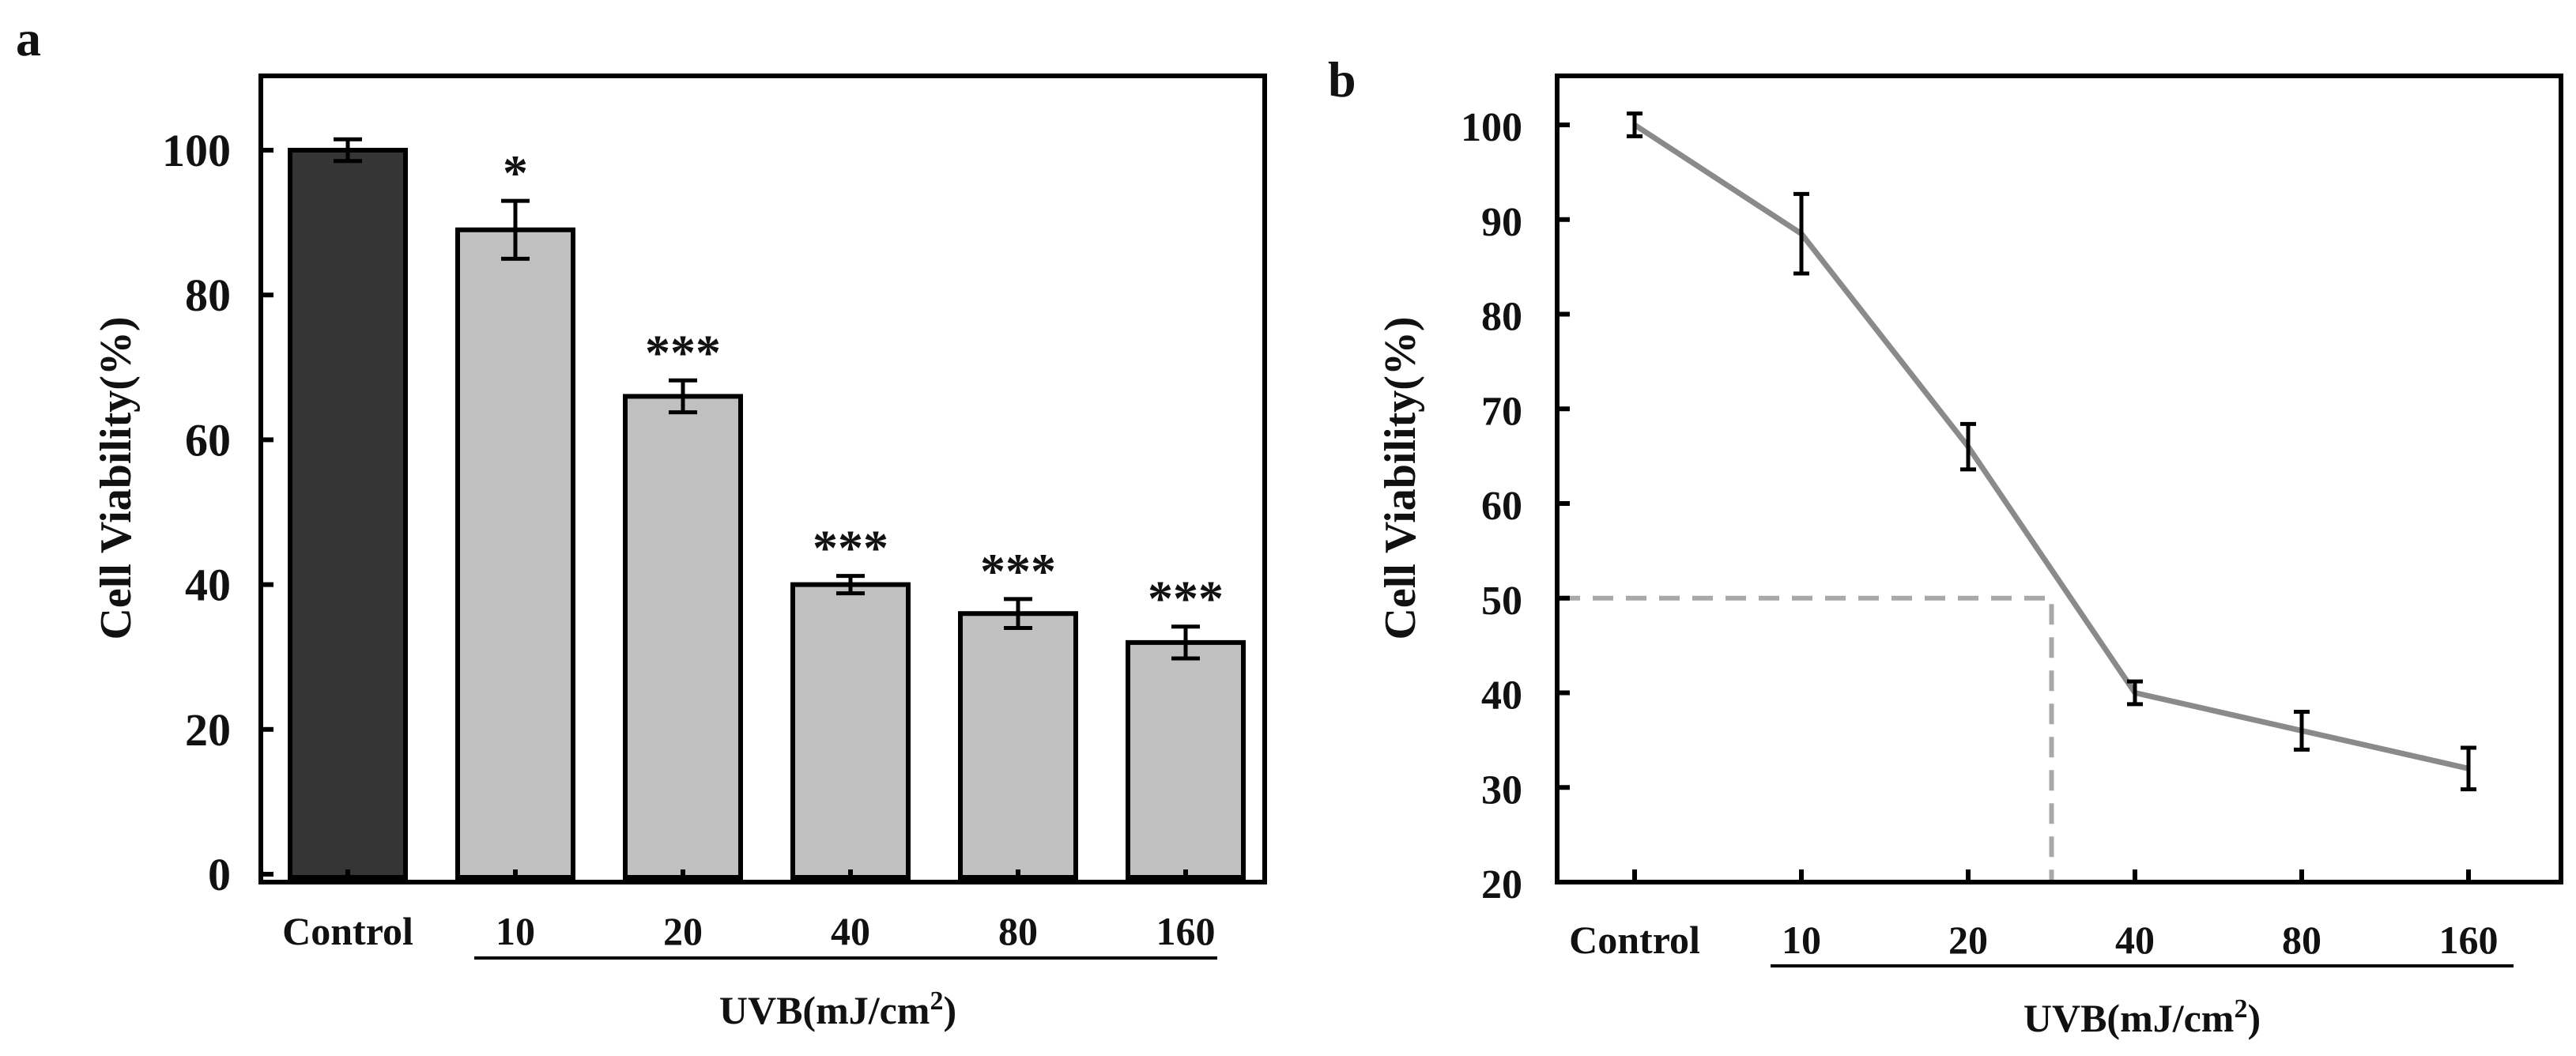 The height and width of the screenshot is (1056, 2576). Describe the element at coordinates (1502, 222) in the screenshot. I see `y-tick-label: 90` at that location.